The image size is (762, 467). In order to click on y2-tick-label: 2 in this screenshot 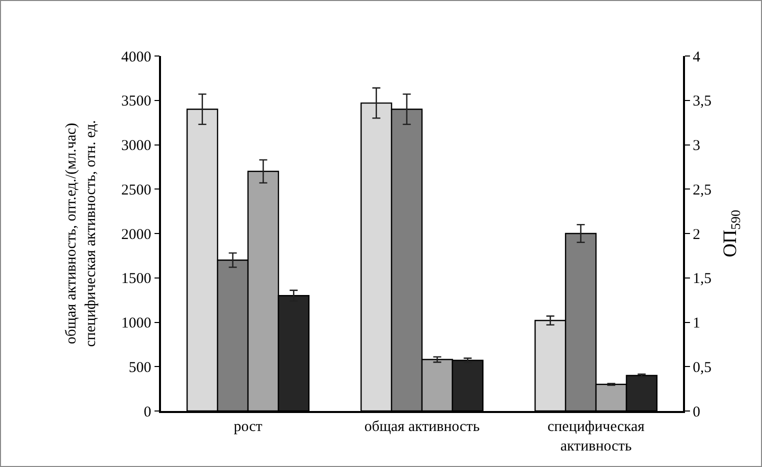, I will do `click(696, 234)`.